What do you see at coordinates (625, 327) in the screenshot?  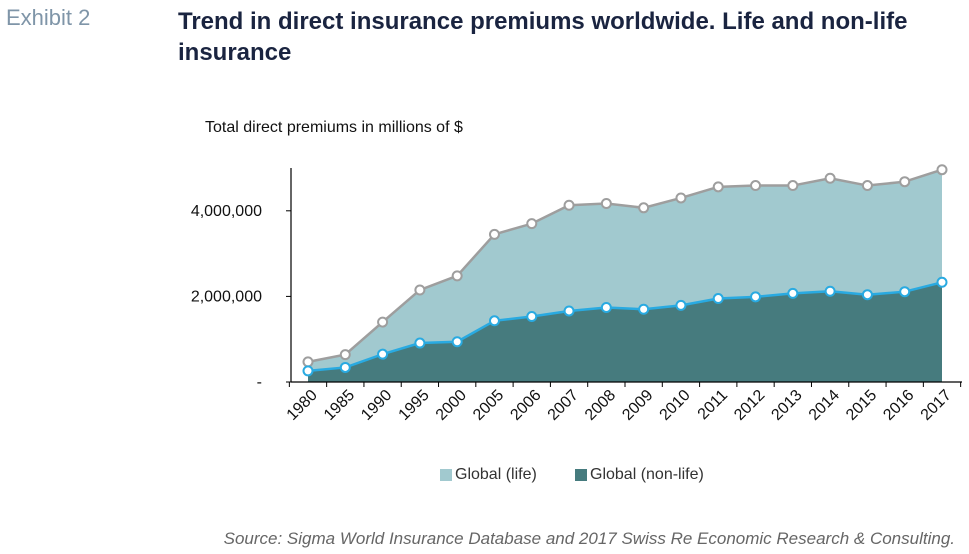 I see `nonlife-line` at bounding box center [625, 327].